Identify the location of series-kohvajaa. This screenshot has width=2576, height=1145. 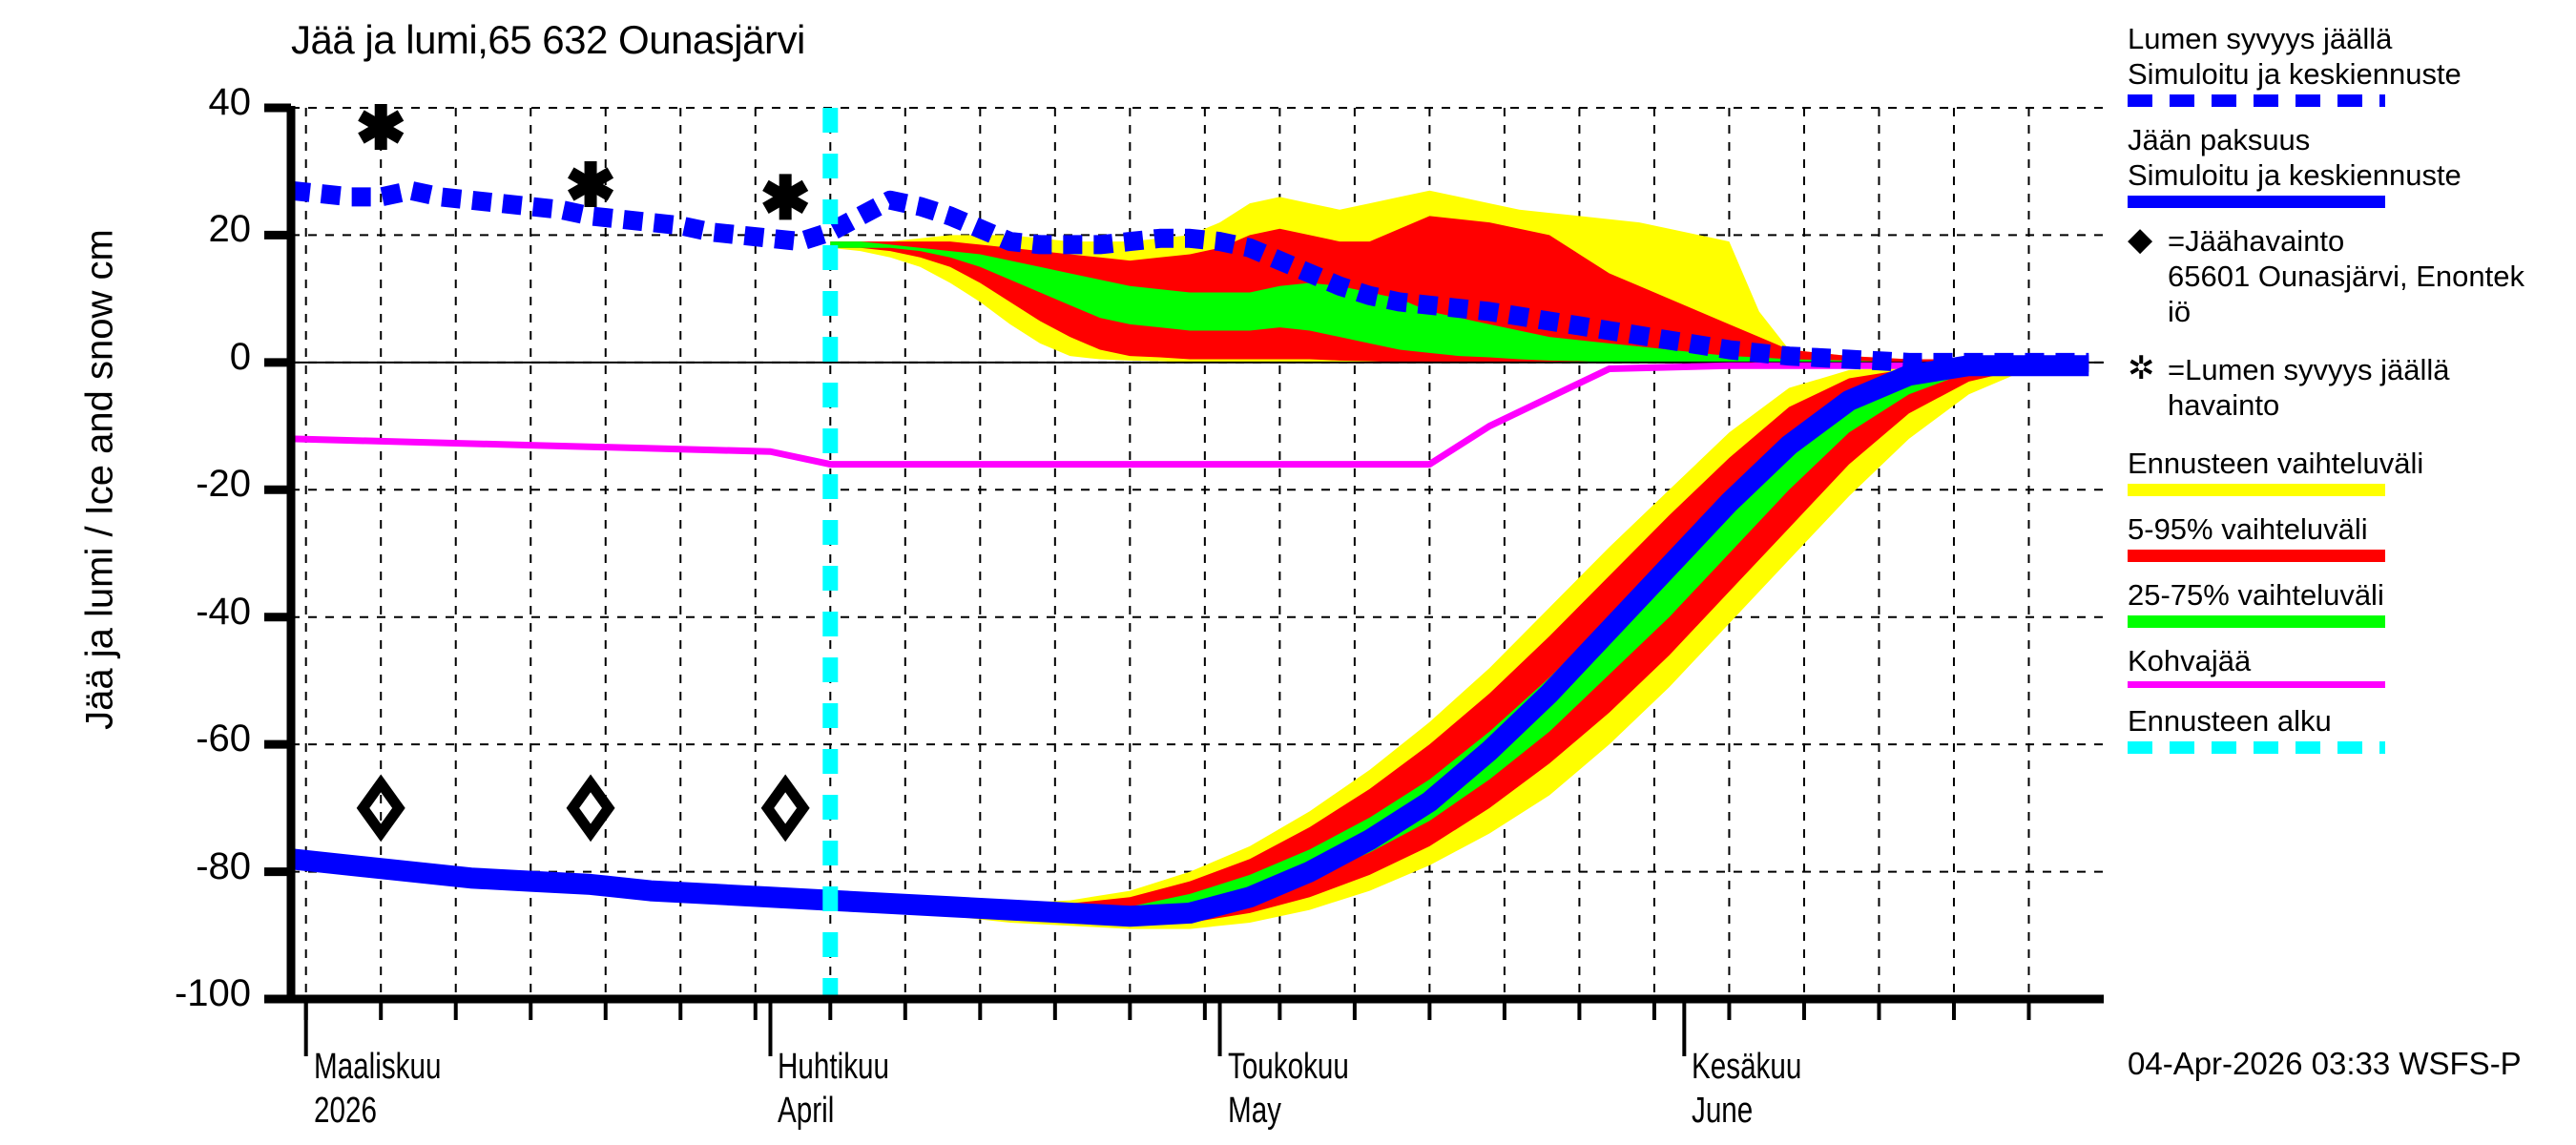
(1189, 415).